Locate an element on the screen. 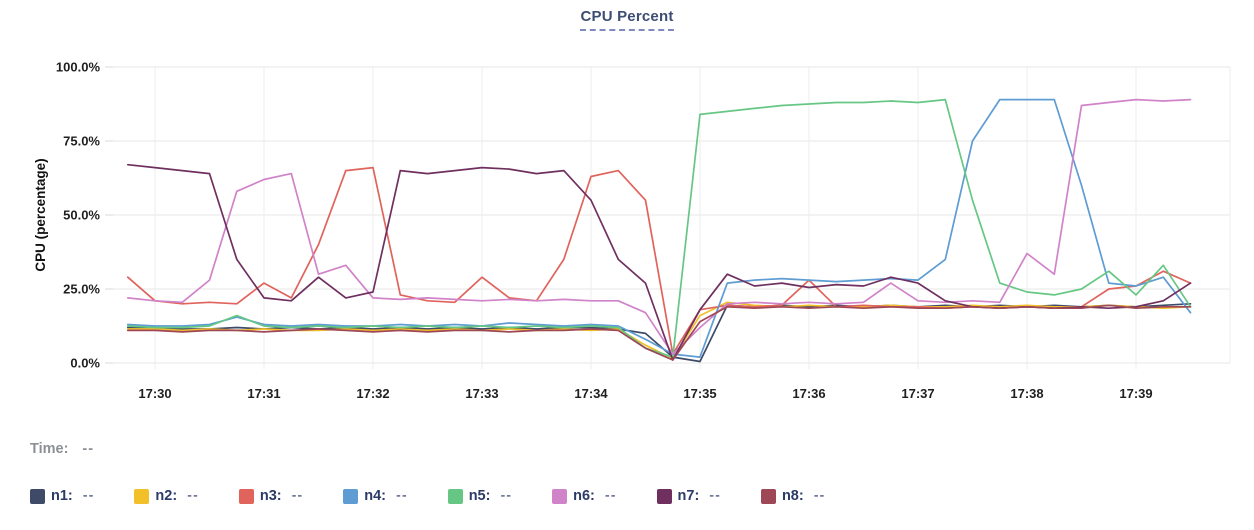 This screenshot has height=530, width=1254. x-axis-tick-label: 17:32 is located at coordinates (372, 393).